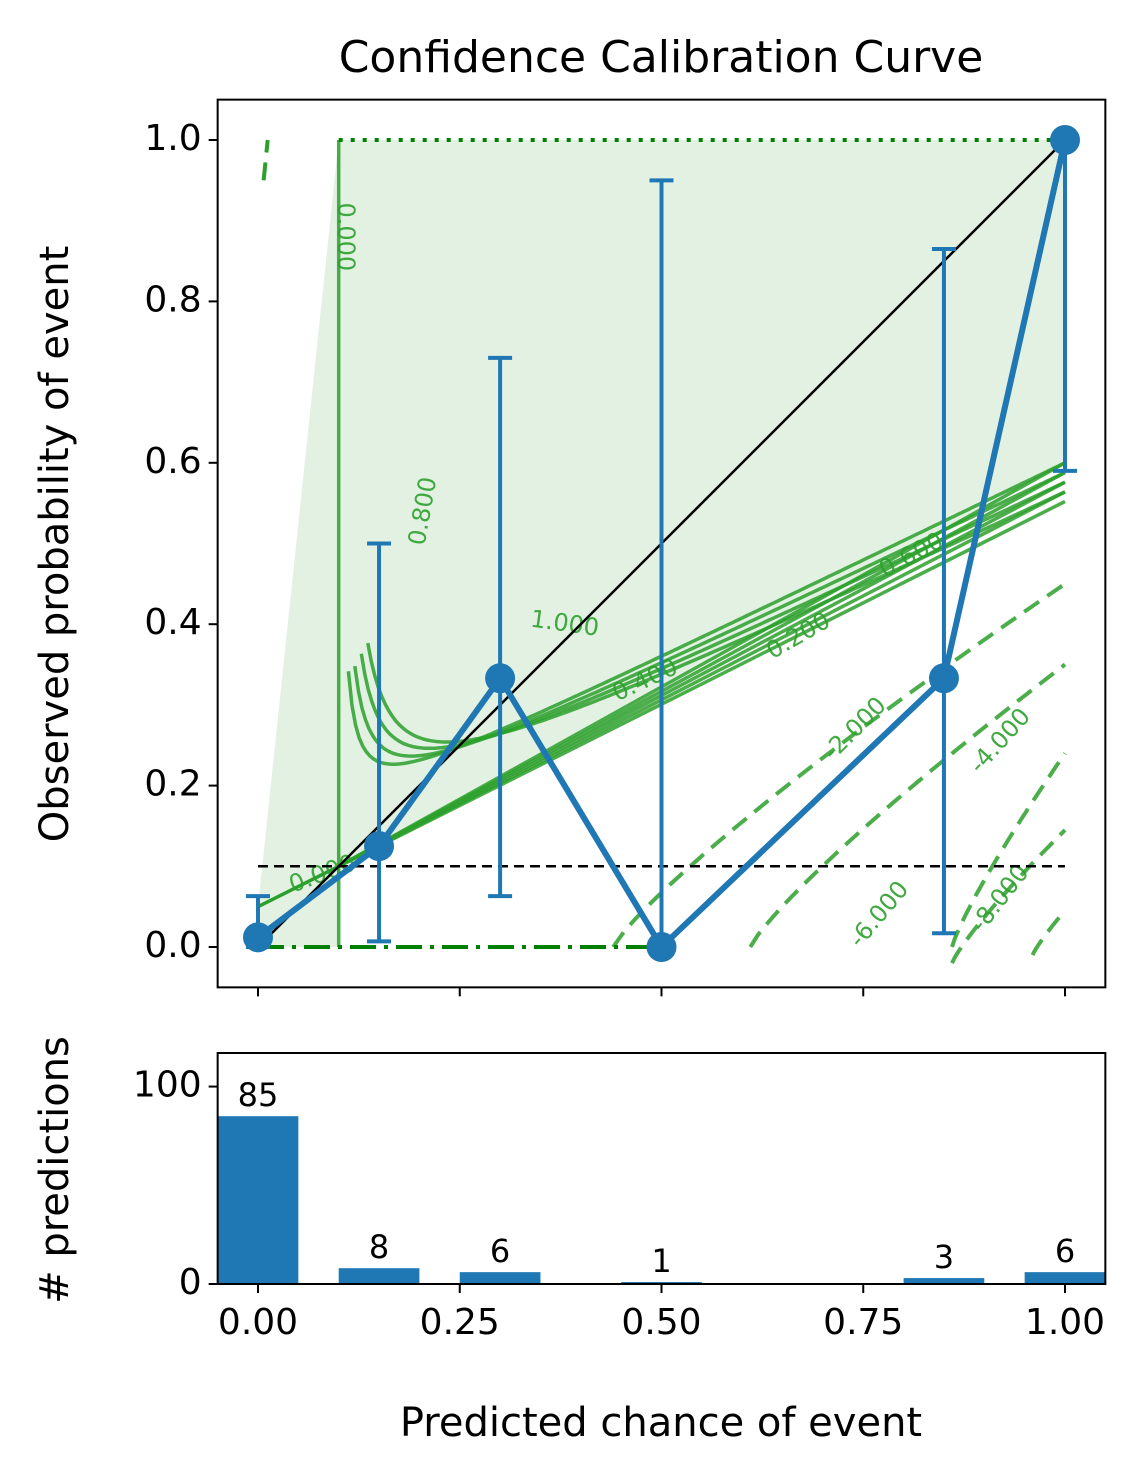  Describe the element at coordinates (460, 1322) in the screenshot. I see `x-tick-label: 0.25` at that location.